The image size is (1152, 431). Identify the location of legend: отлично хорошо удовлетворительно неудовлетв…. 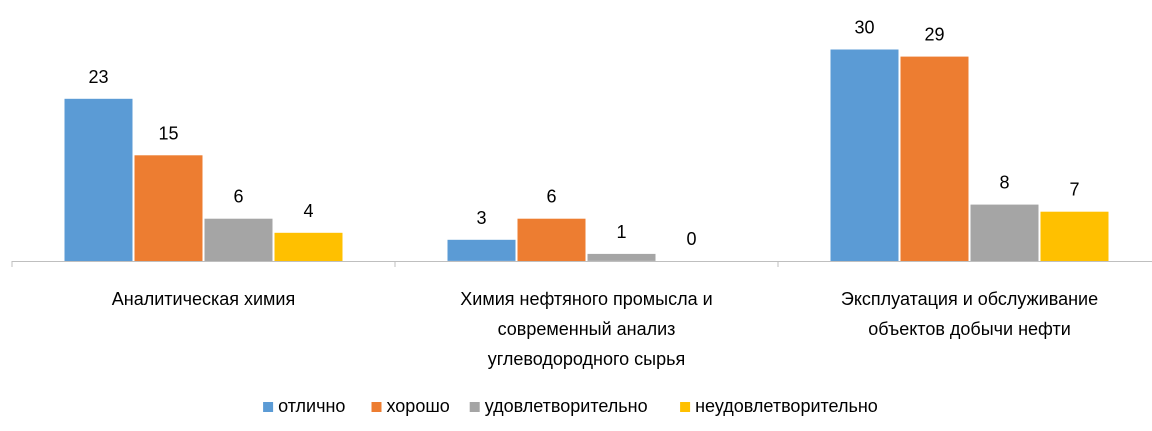
(570, 406).